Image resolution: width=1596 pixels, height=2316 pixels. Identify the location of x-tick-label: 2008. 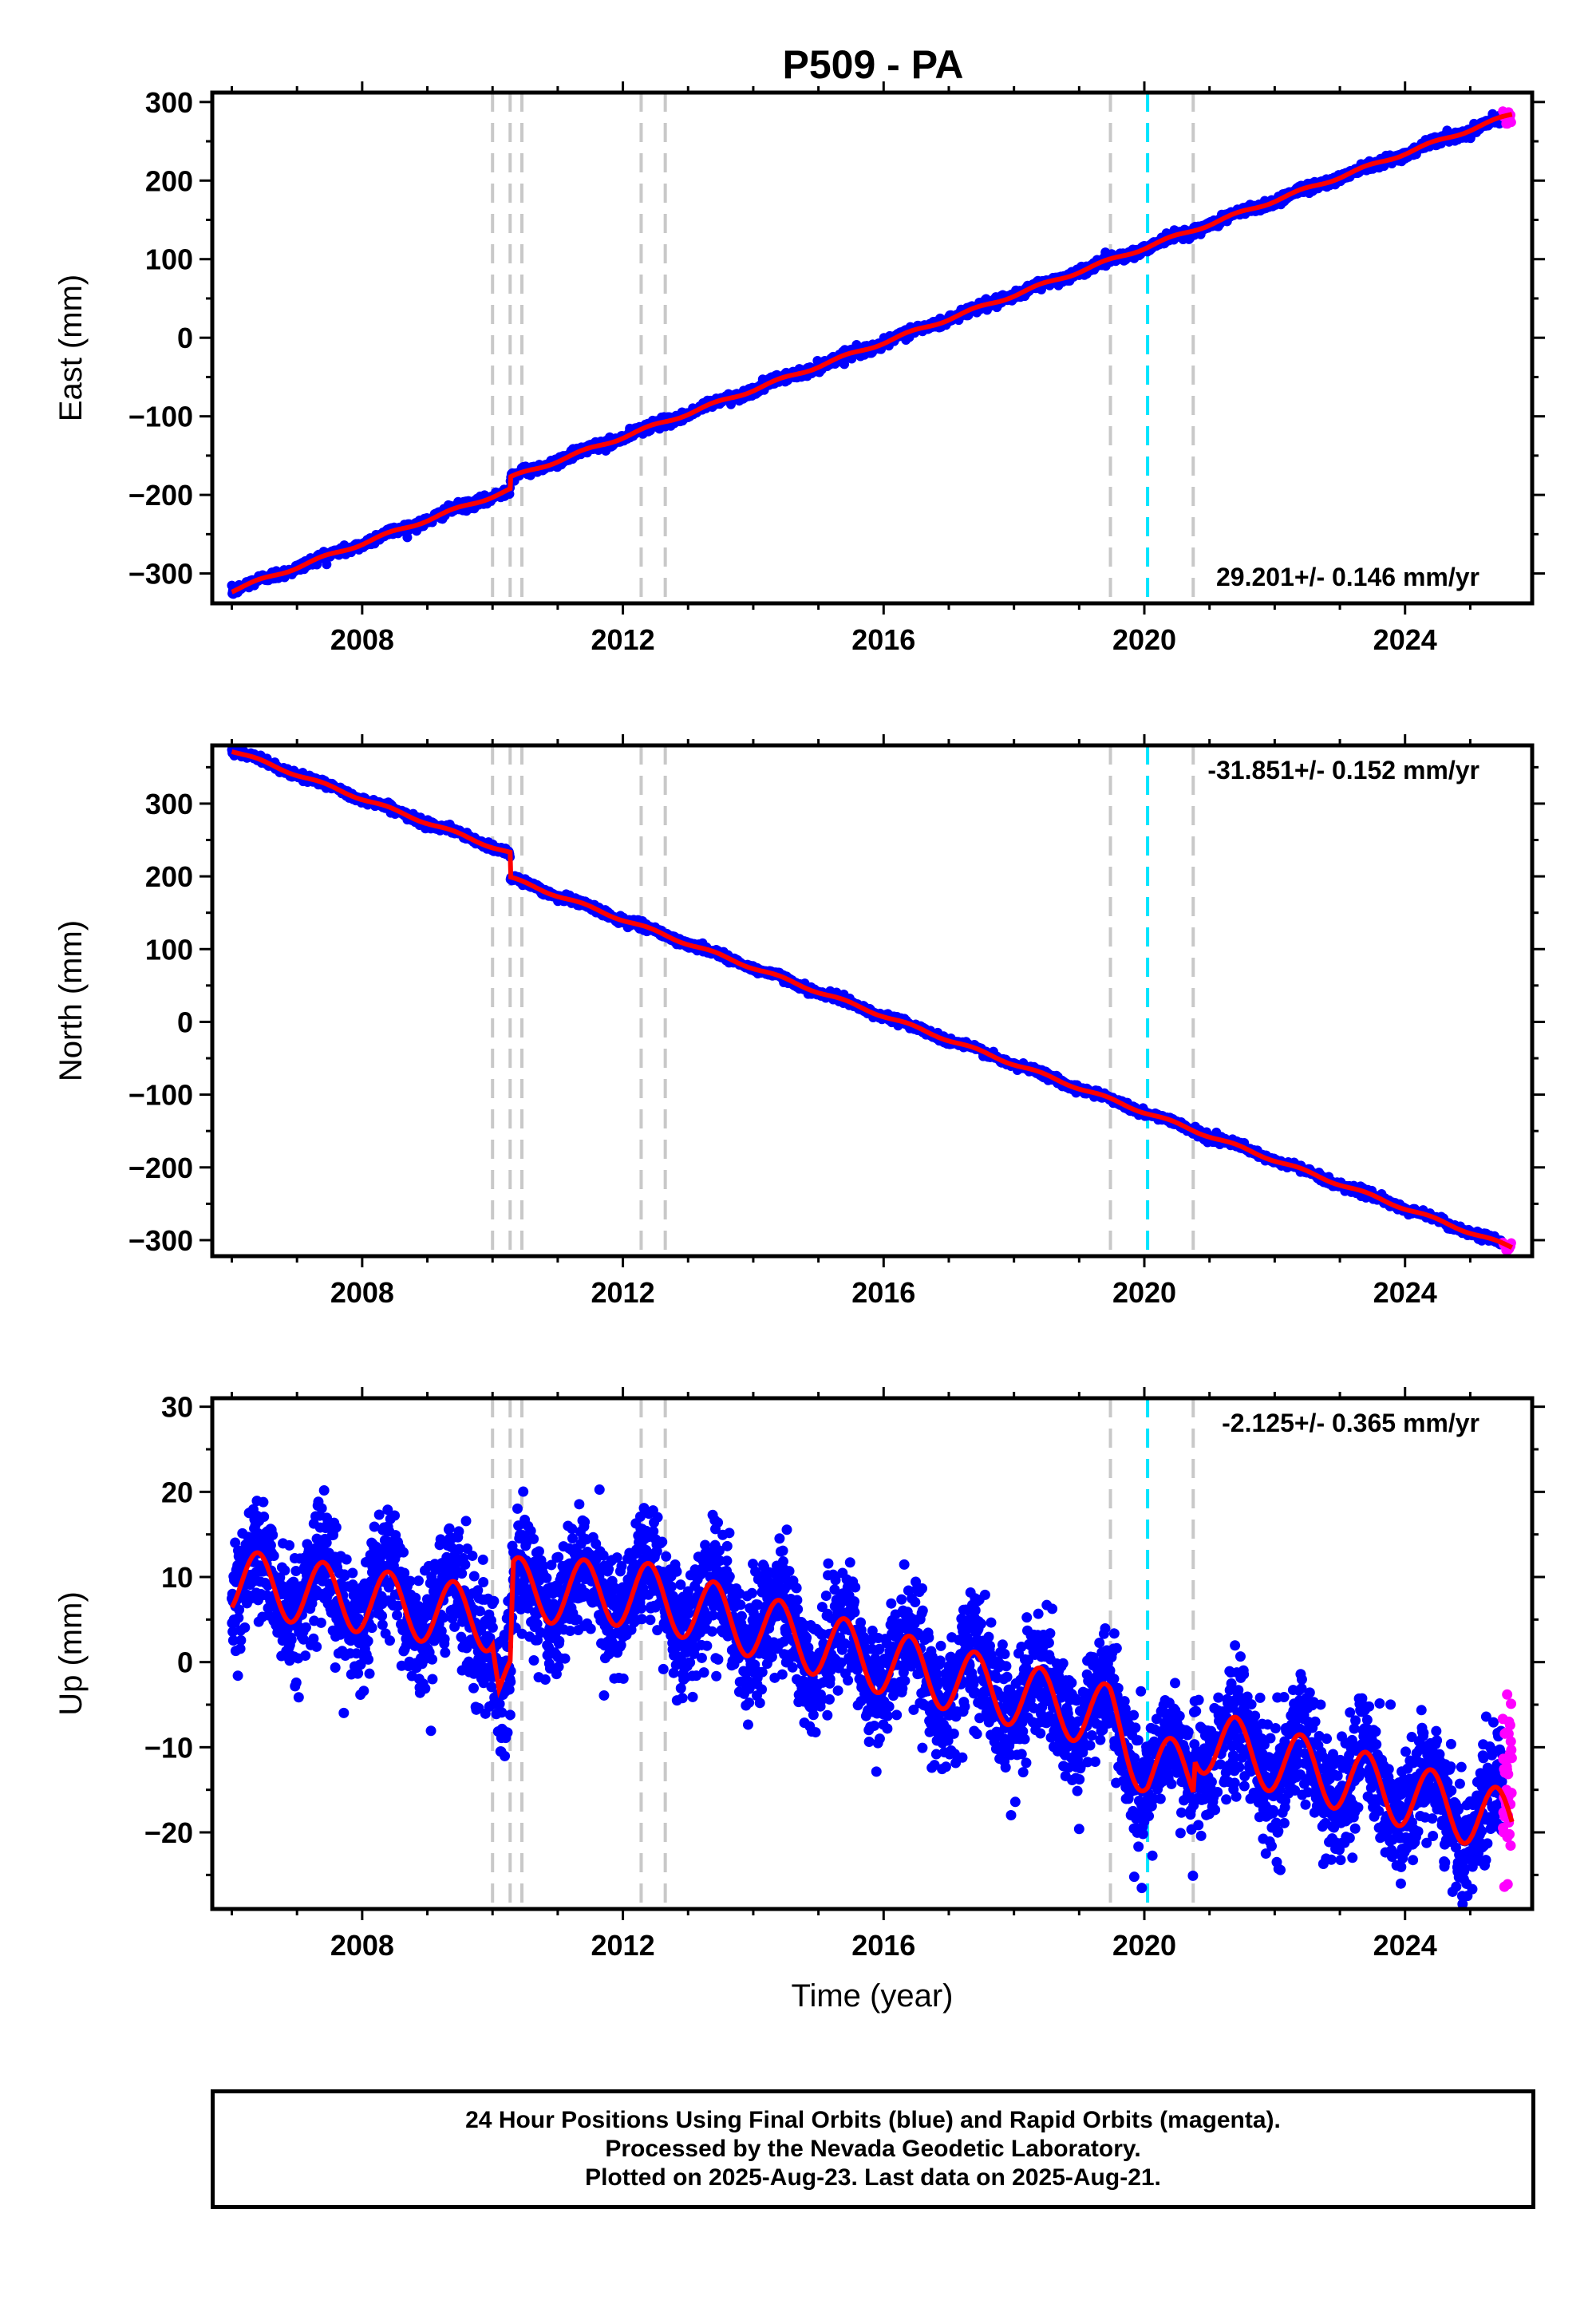
(362, 639).